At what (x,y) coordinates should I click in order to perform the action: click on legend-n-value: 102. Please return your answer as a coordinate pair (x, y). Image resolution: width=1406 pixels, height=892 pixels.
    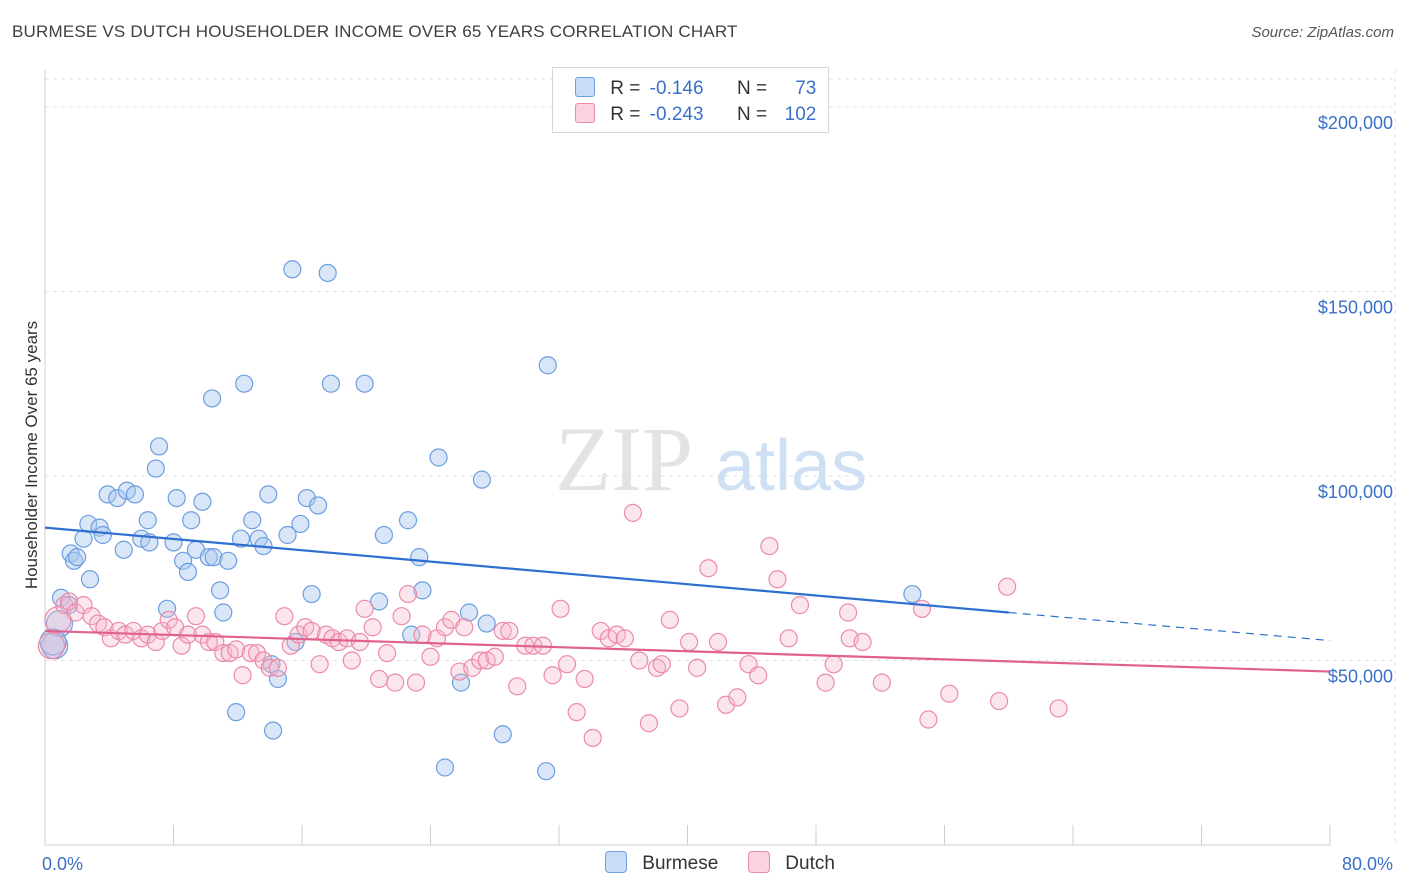
    Looking at the image, I should click on (800, 114).